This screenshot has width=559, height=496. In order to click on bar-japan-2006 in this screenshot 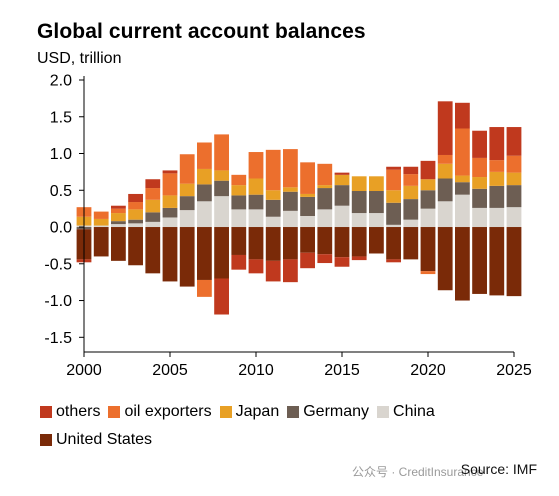, I will do `click(187, 190)`.